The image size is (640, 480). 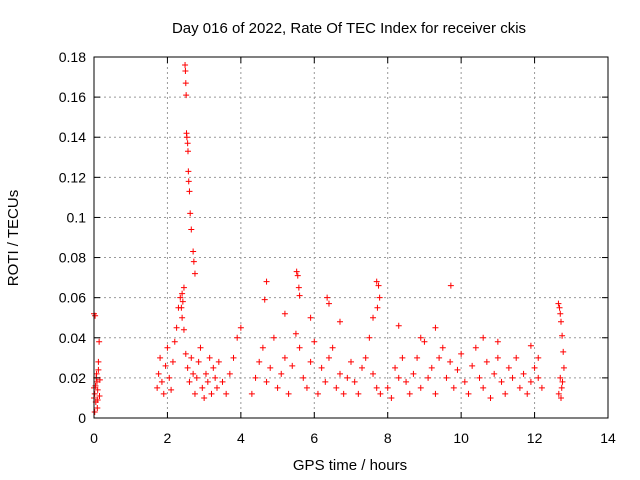 What do you see at coordinates (608, 438) in the screenshot?
I see `x-tick-label: 14` at bounding box center [608, 438].